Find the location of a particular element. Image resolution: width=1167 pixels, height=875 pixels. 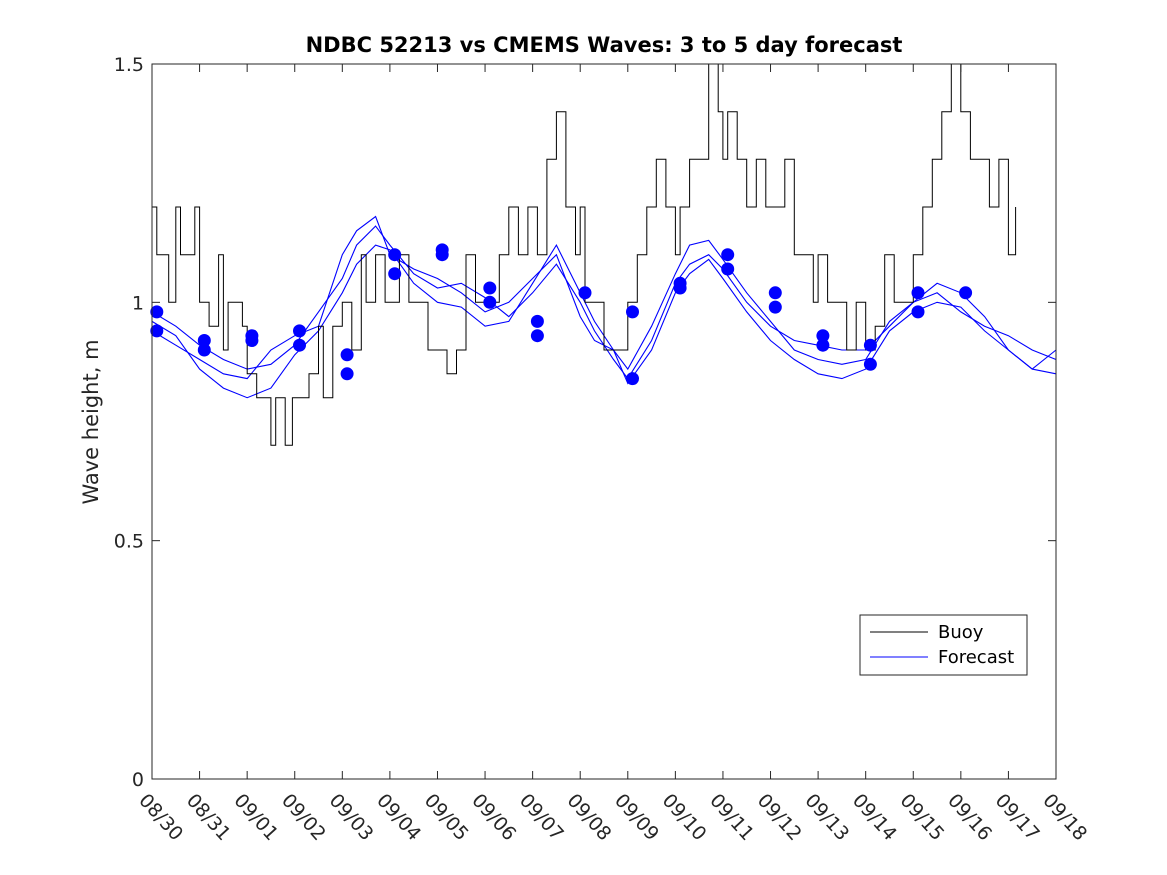

x-tick-label: 09/17 is located at coordinates (1017, 817).